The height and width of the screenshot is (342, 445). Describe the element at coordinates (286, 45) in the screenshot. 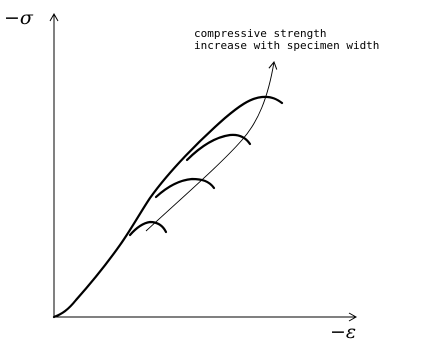

I see `annotation-line-2: increase with specimen width` at that location.